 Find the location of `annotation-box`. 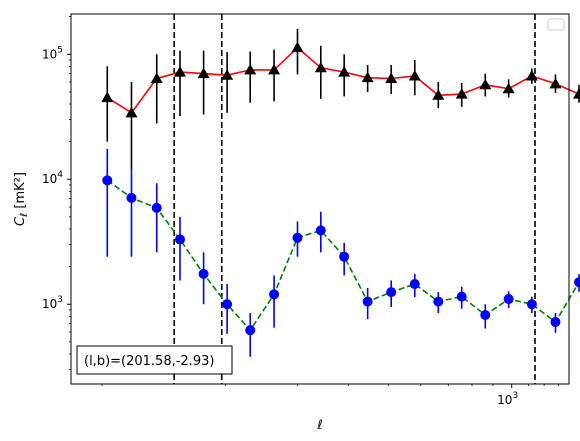

annotation-box is located at coordinates (154, 360).